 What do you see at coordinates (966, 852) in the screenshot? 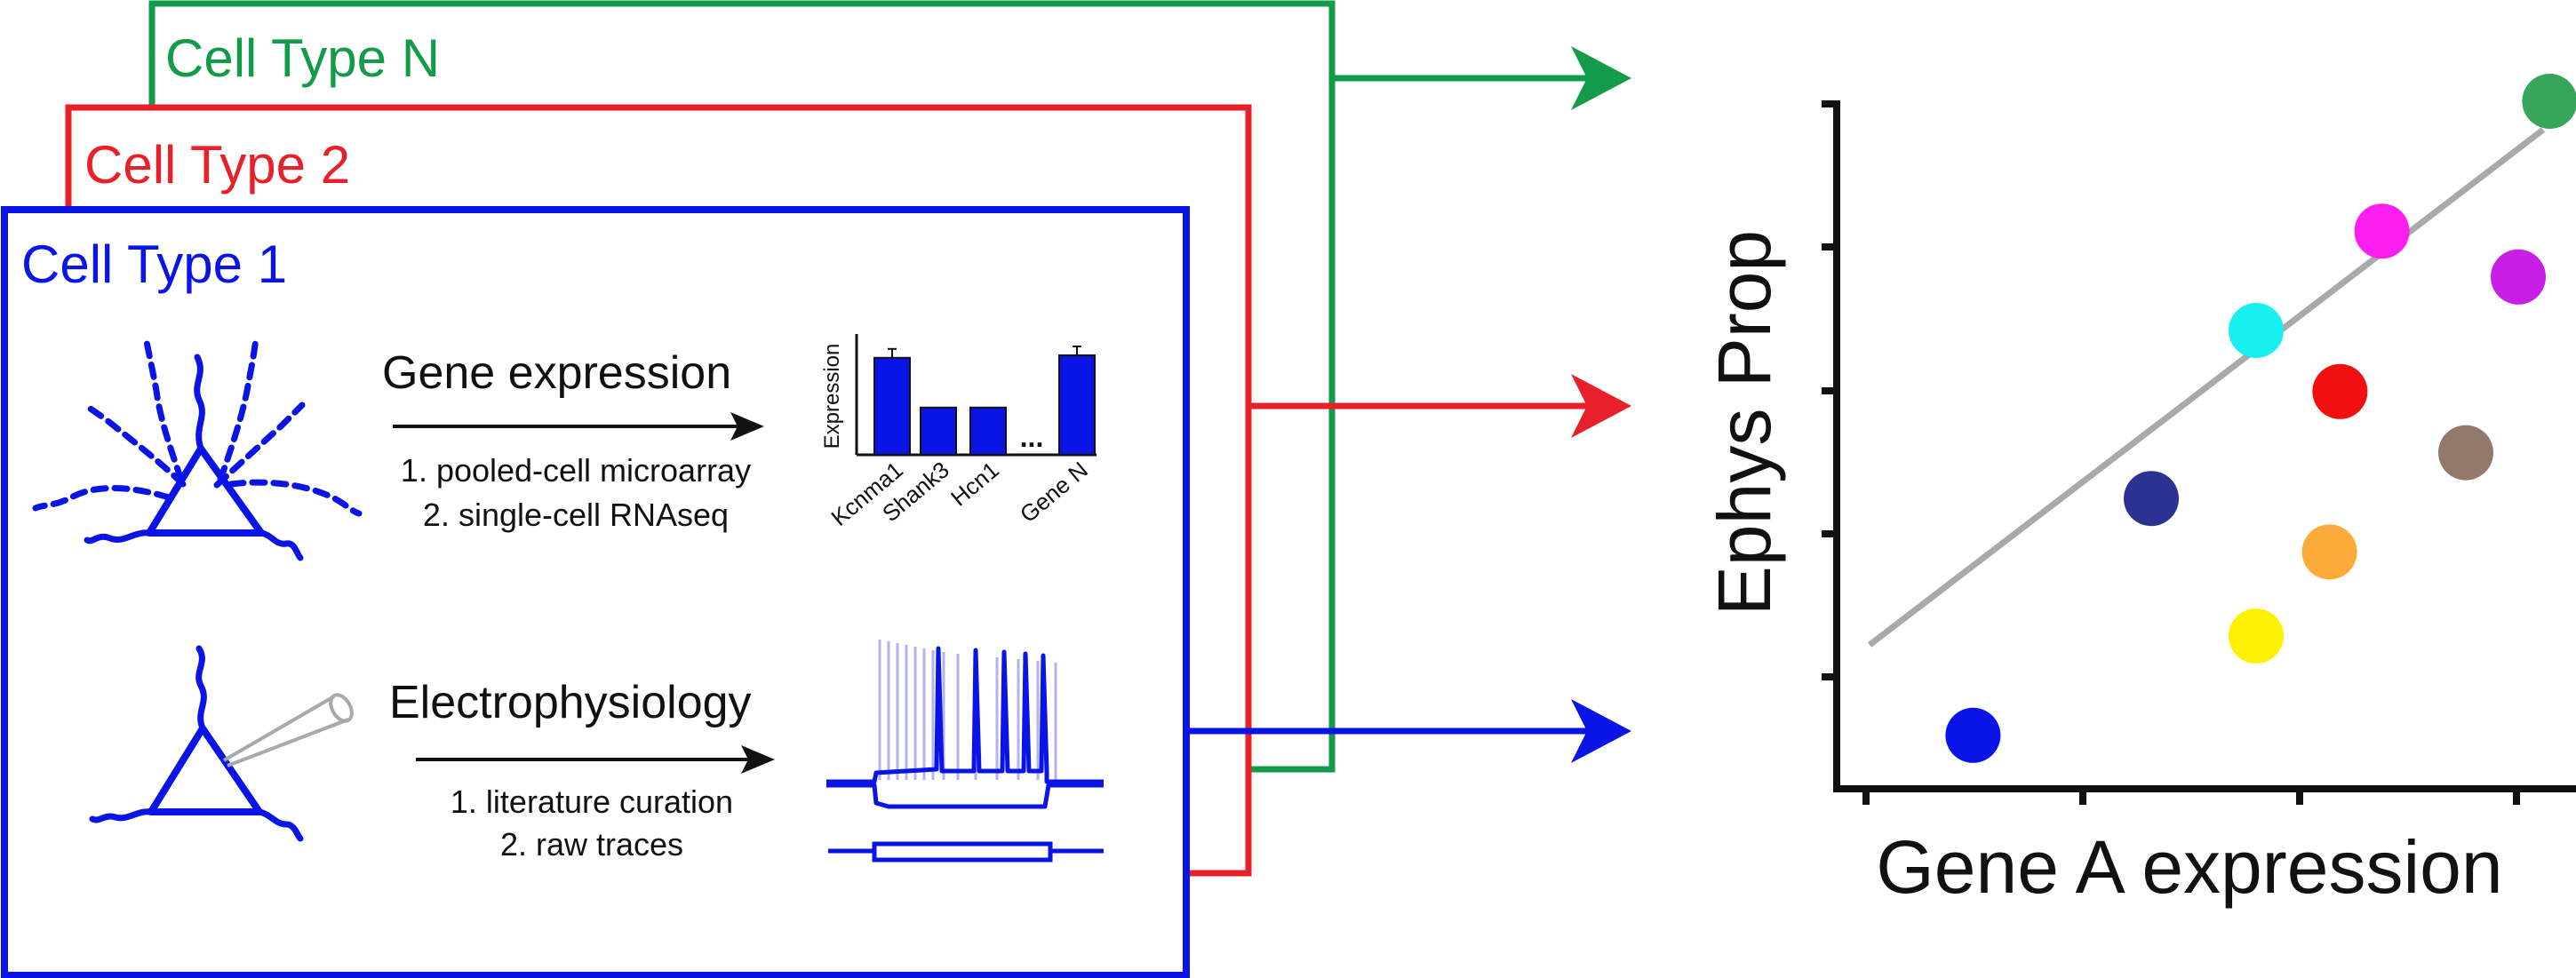
I see `current-step-protocol` at bounding box center [966, 852].